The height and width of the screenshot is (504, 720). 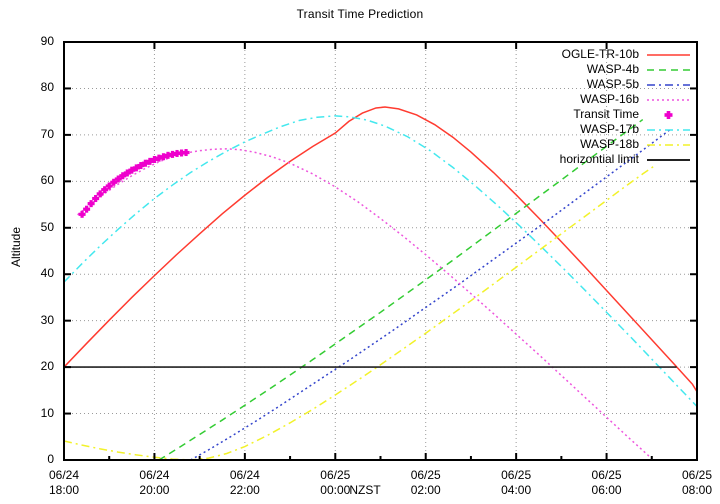 What do you see at coordinates (244, 482) in the screenshot?
I see `x-tick-label: 06/24 22:00` at bounding box center [244, 482].